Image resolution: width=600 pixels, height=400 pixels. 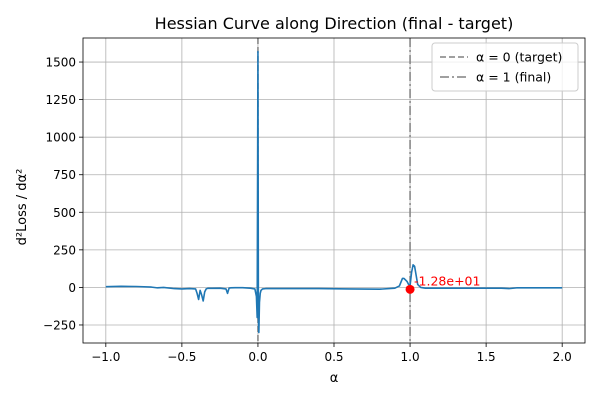 I want to click on highlight-point-label: -1.28e+01, so click(x=447, y=280).